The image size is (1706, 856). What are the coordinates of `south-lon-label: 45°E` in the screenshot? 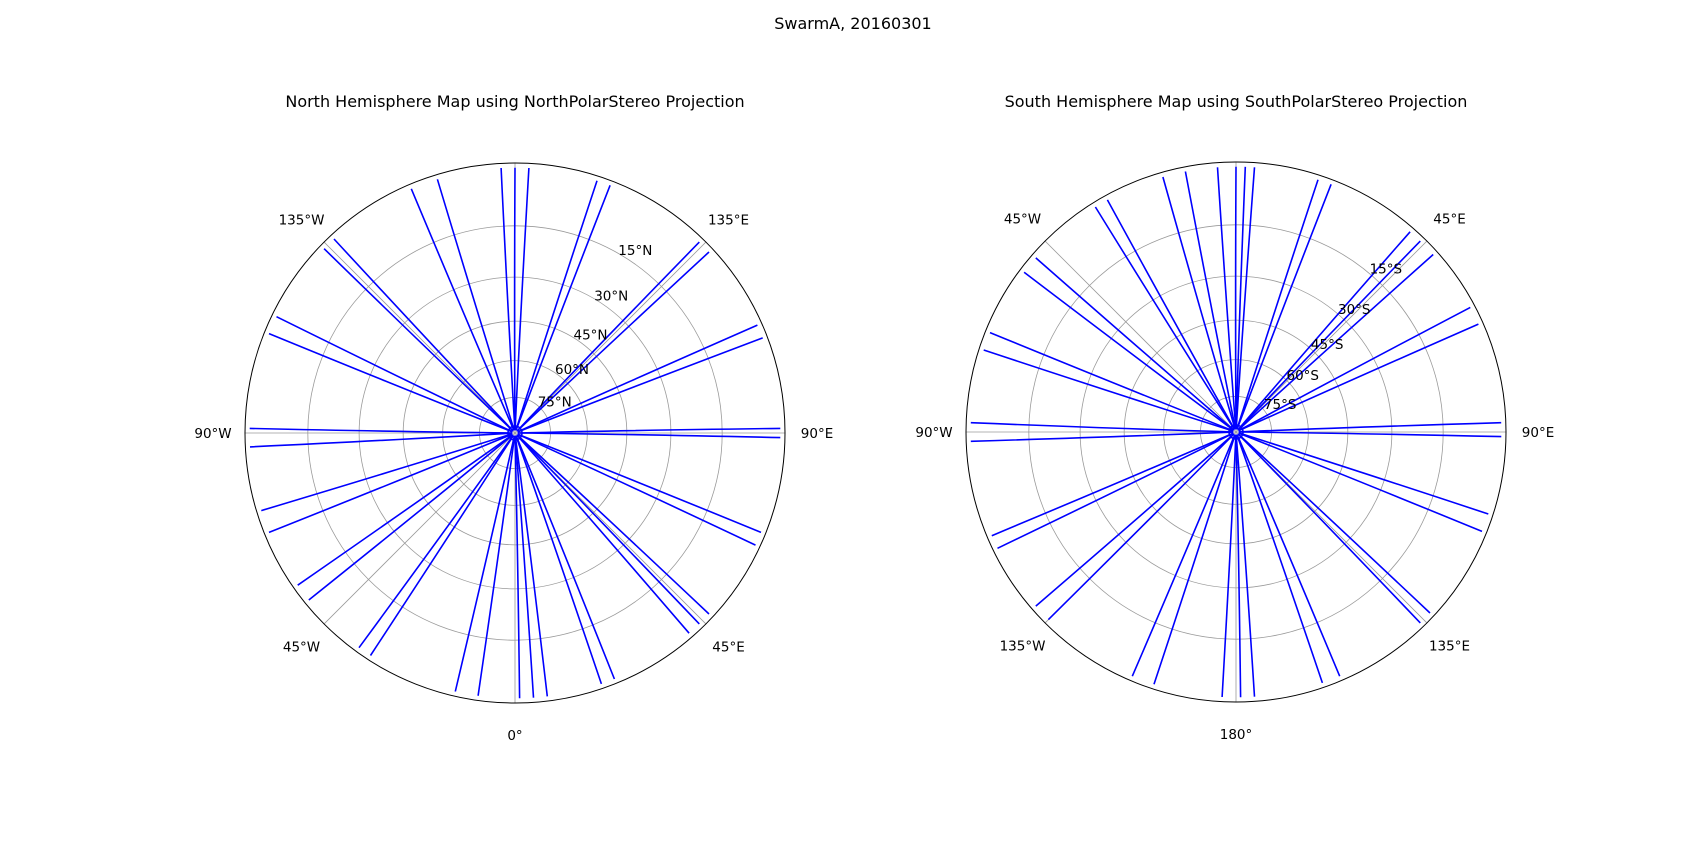 It's located at (1449, 220).